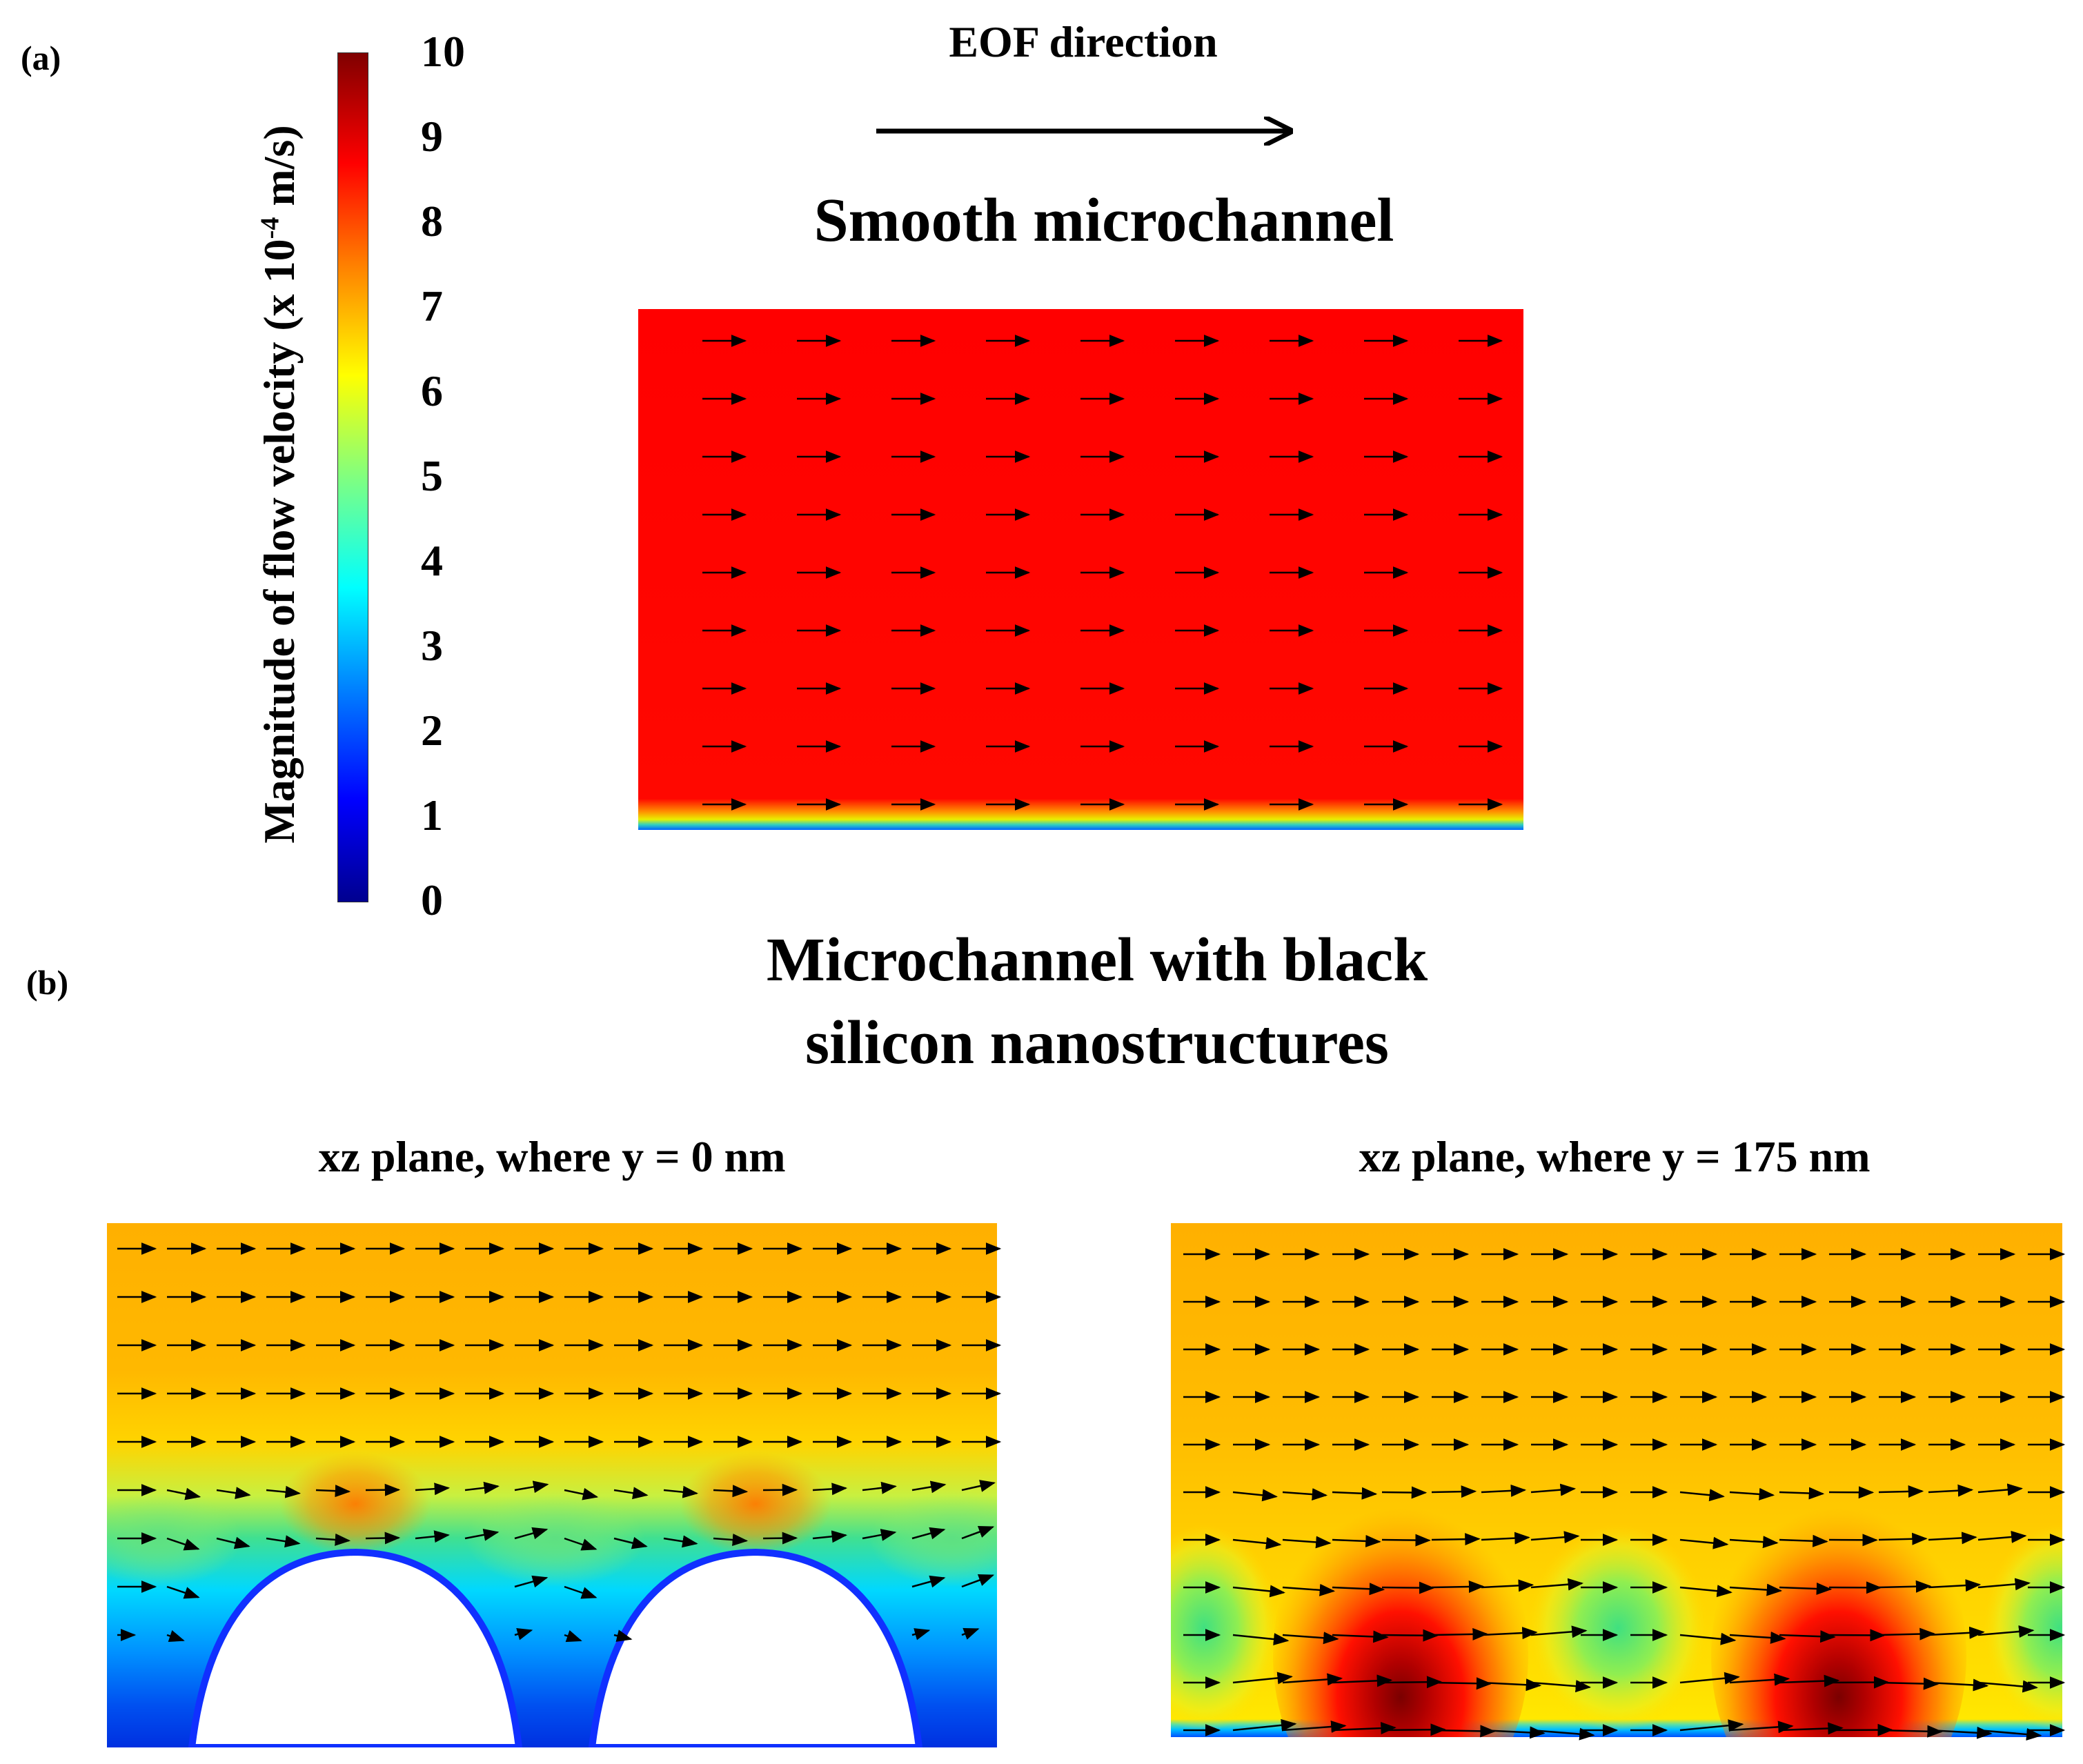  What do you see at coordinates (352, 477) in the screenshot?
I see `colorbar` at bounding box center [352, 477].